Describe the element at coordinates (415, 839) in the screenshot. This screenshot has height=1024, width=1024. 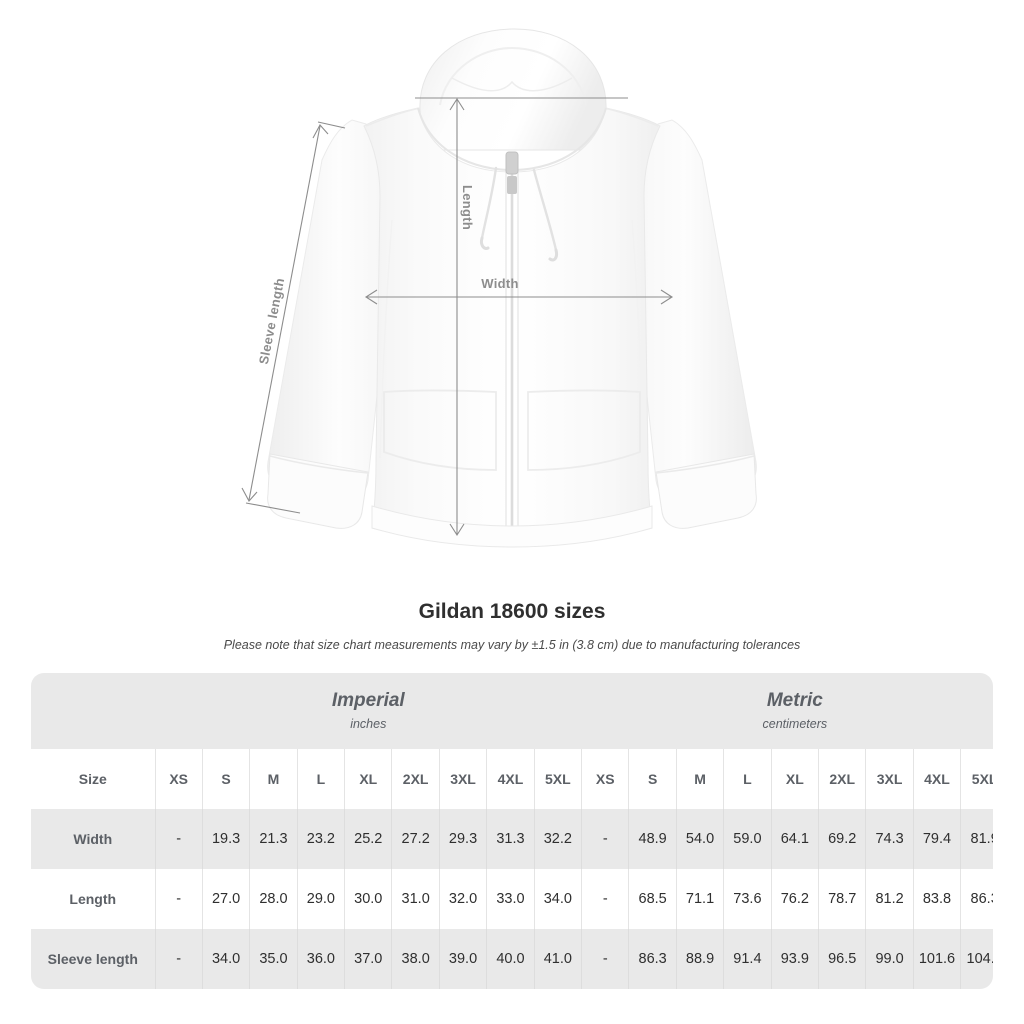
I see `cell-width-imperial-2xl: 27.2` at that location.